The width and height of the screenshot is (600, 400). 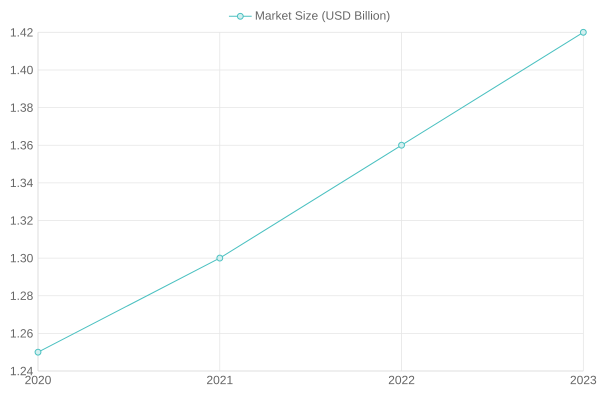 I want to click on y-tick-label: 1.26, so click(x=21, y=333).